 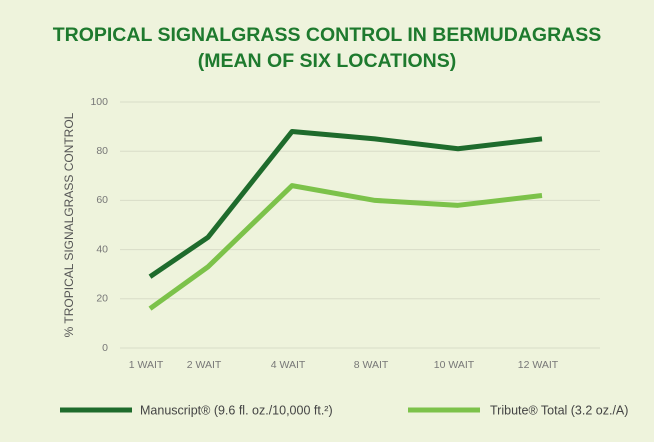 What do you see at coordinates (105, 348) in the screenshot?
I see `y-tick-label: 0` at bounding box center [105, 348].